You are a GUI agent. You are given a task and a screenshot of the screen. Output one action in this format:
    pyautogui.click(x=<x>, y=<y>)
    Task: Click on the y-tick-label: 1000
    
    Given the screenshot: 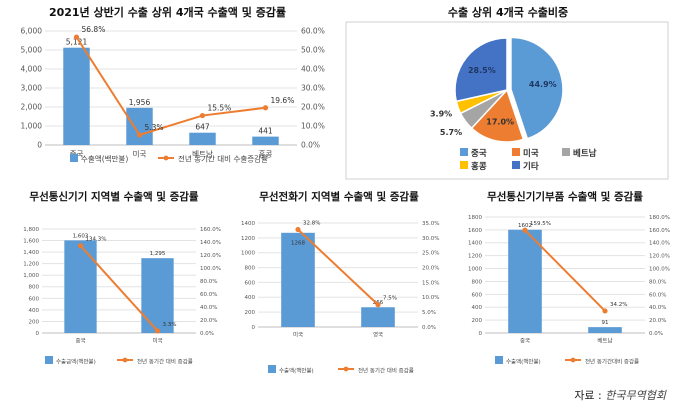 What is the action you would take?
    pyautogui.click(x=248, y=254)
    